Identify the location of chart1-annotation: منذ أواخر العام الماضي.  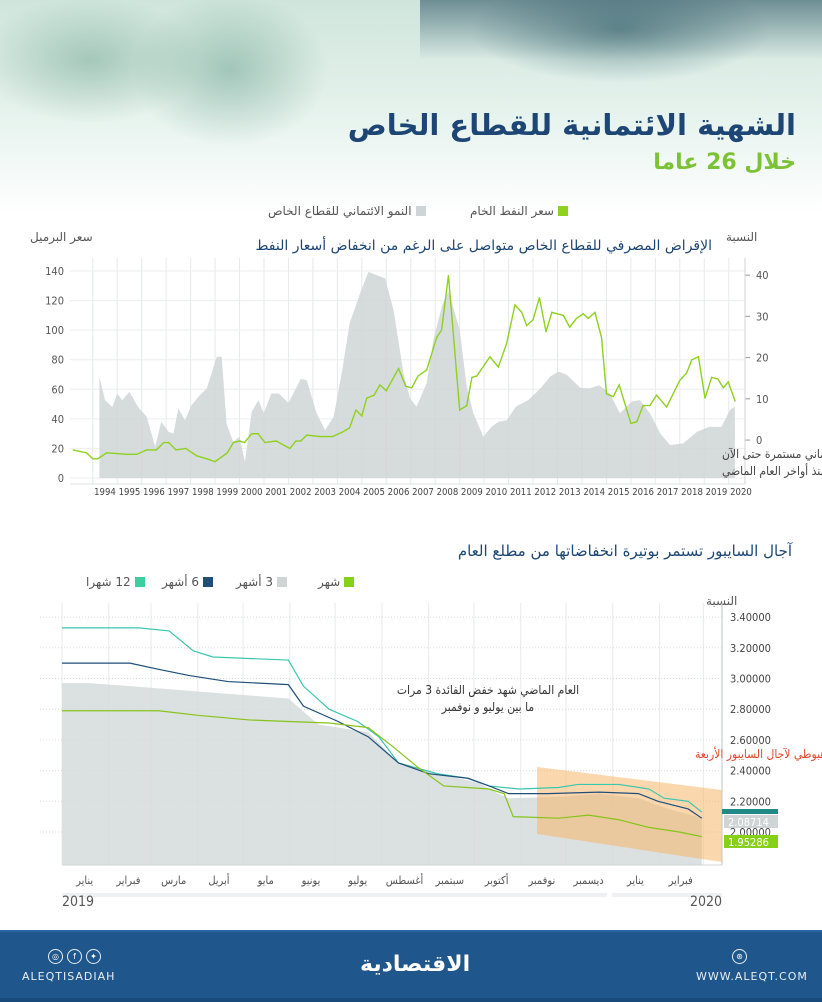
(772, 471).